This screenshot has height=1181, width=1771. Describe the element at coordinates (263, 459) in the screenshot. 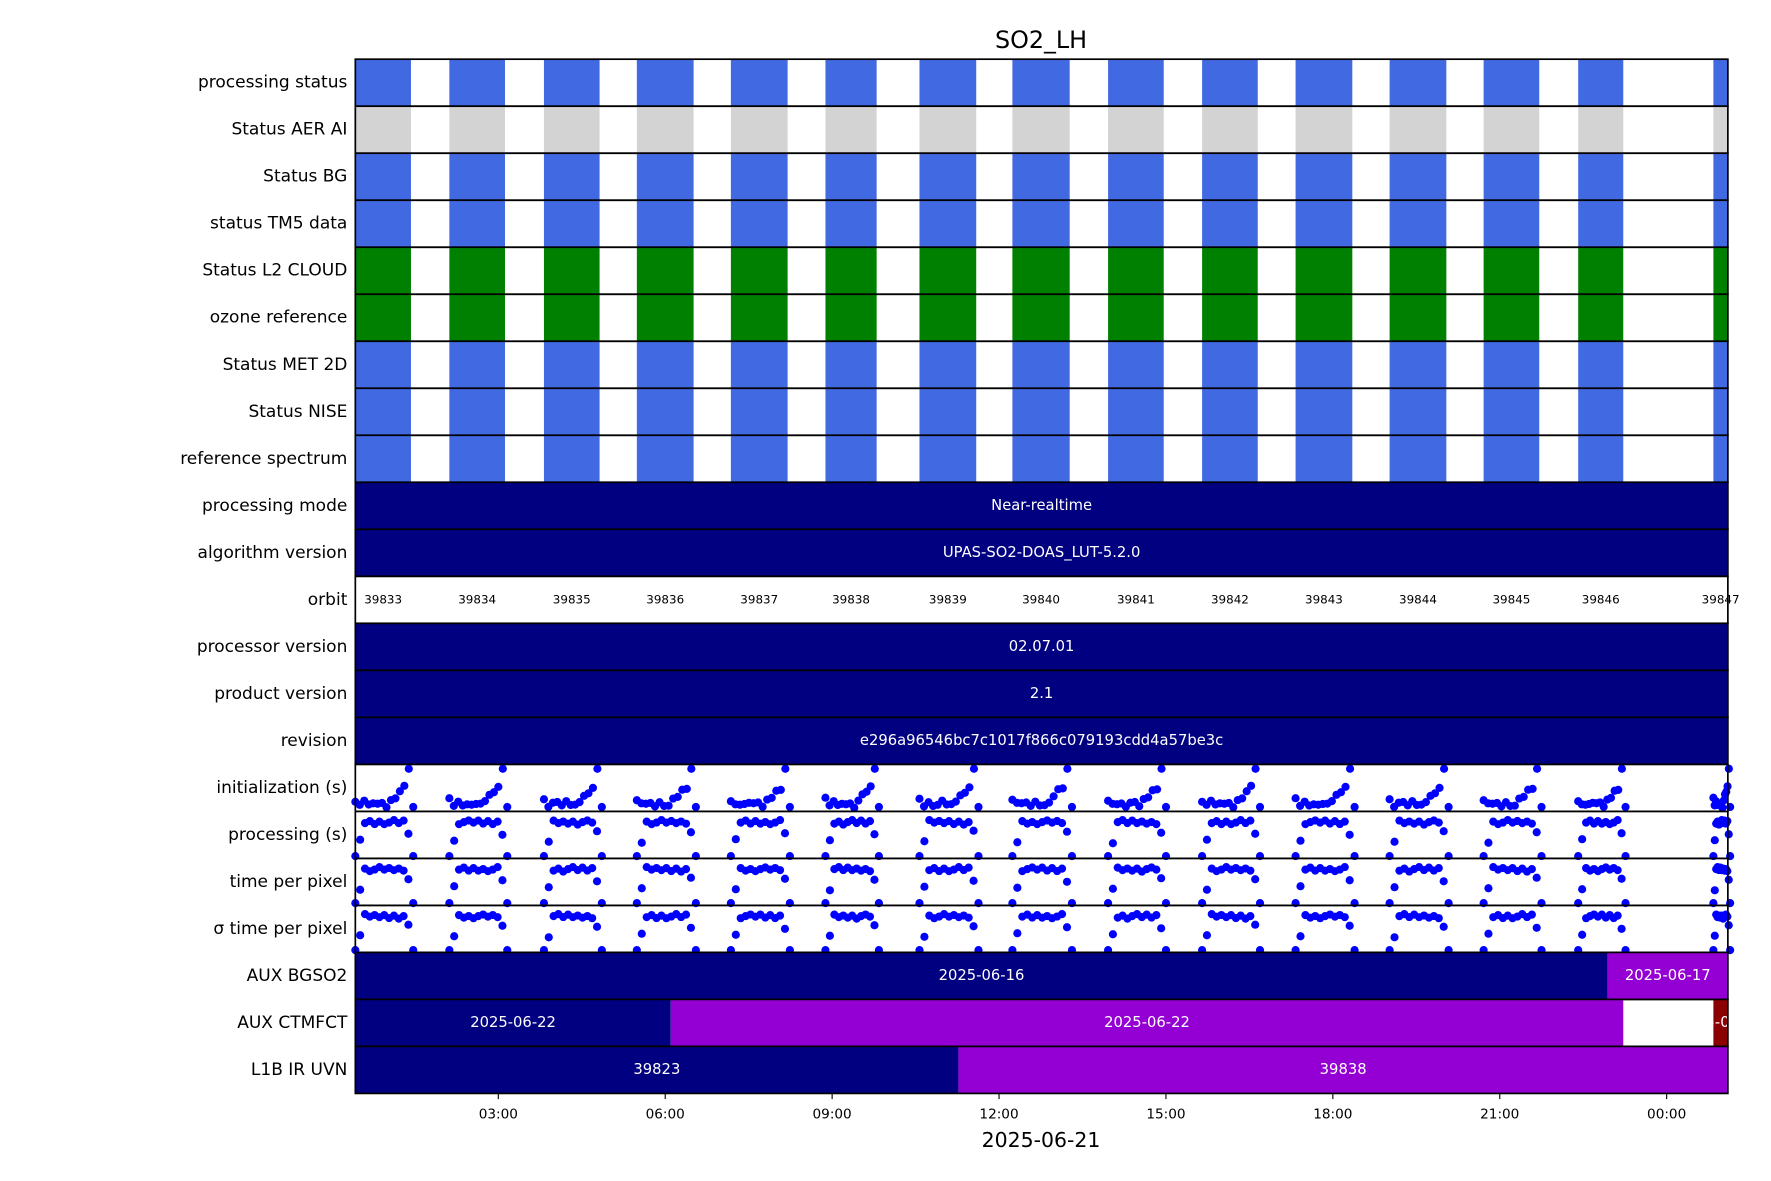

I see `row-label: reference spectrum` at that location.